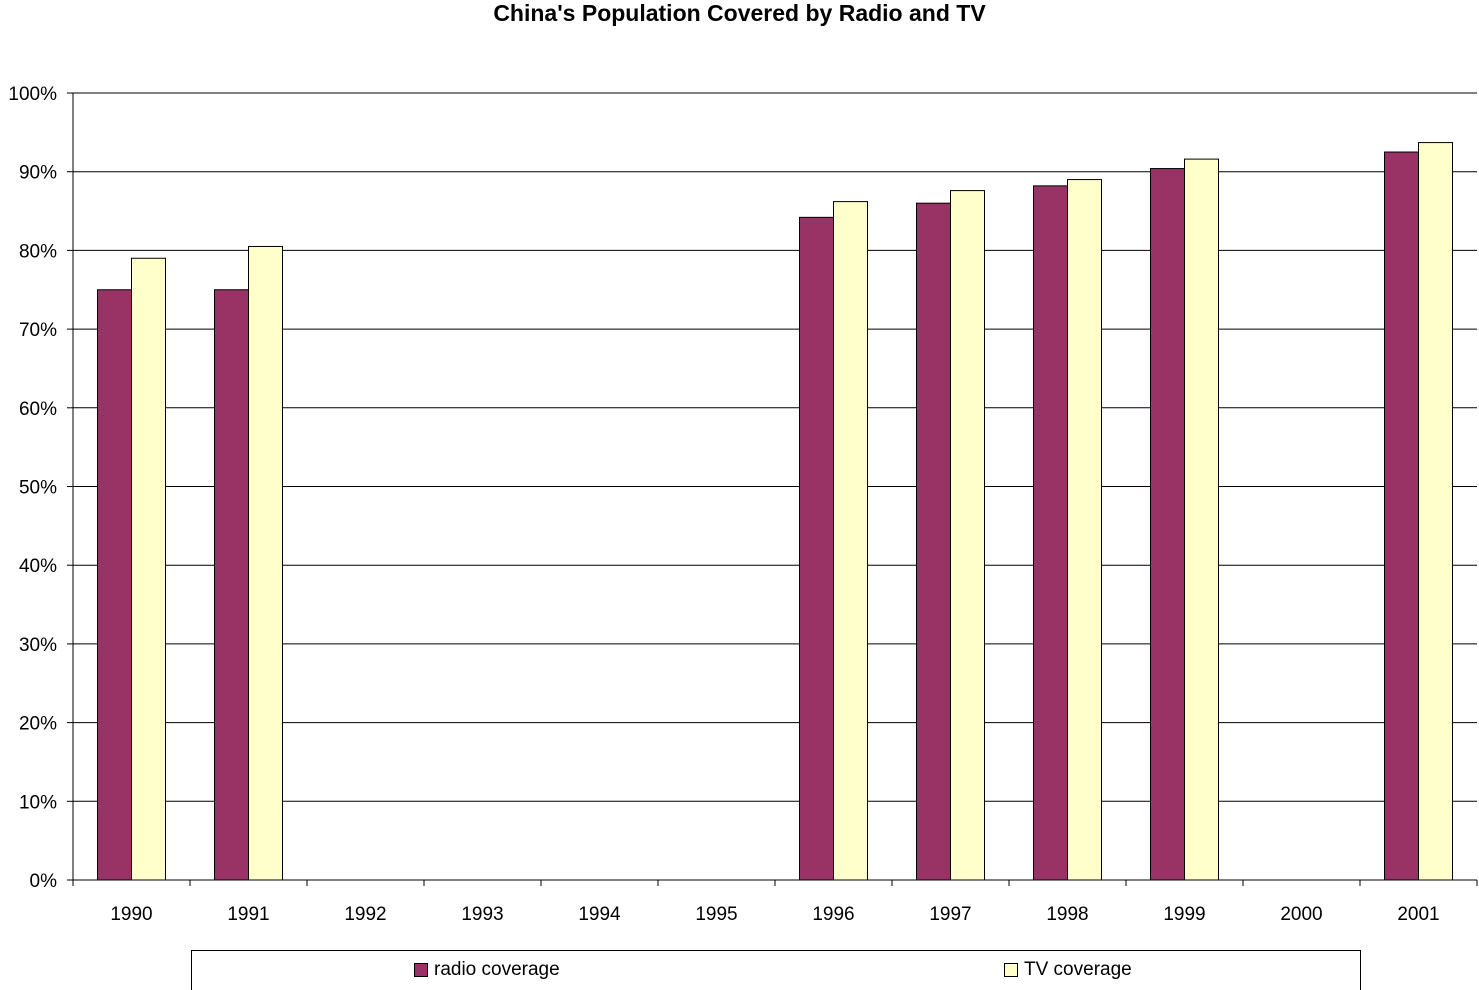  I want to click on x-tick-label: 2001, so click(1418, 914).